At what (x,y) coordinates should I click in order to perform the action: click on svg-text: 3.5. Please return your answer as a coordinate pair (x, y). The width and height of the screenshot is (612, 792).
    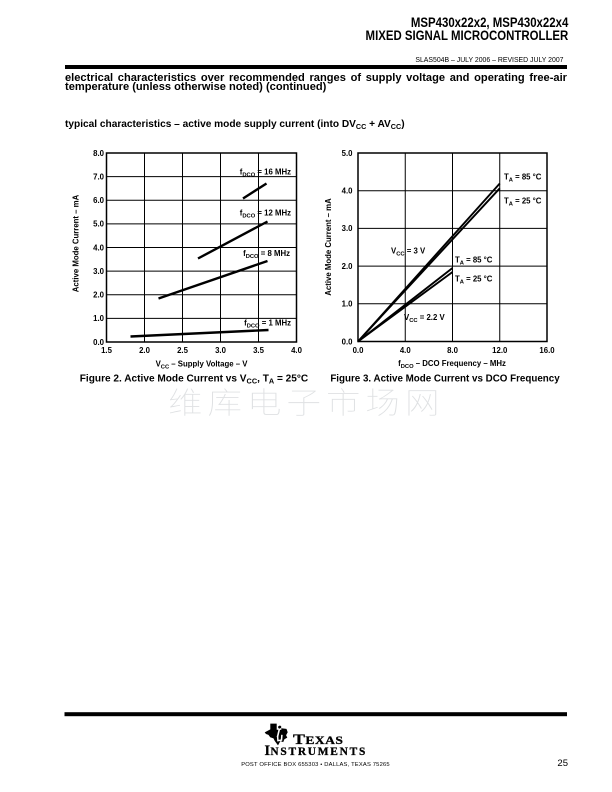
    Looking at the image, I should click on (259, 350).